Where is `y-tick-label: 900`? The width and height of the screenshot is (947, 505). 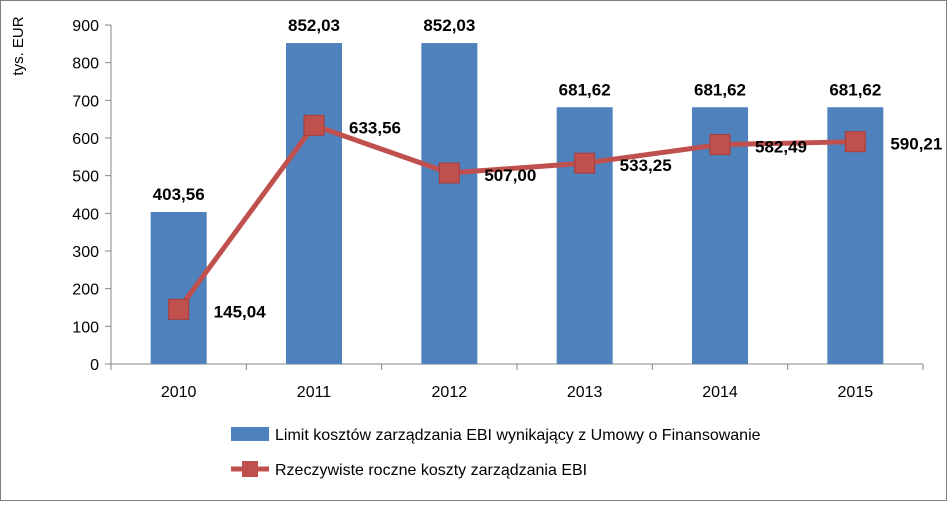
y-tick-label: 900 is located at coordinates (85, 26).